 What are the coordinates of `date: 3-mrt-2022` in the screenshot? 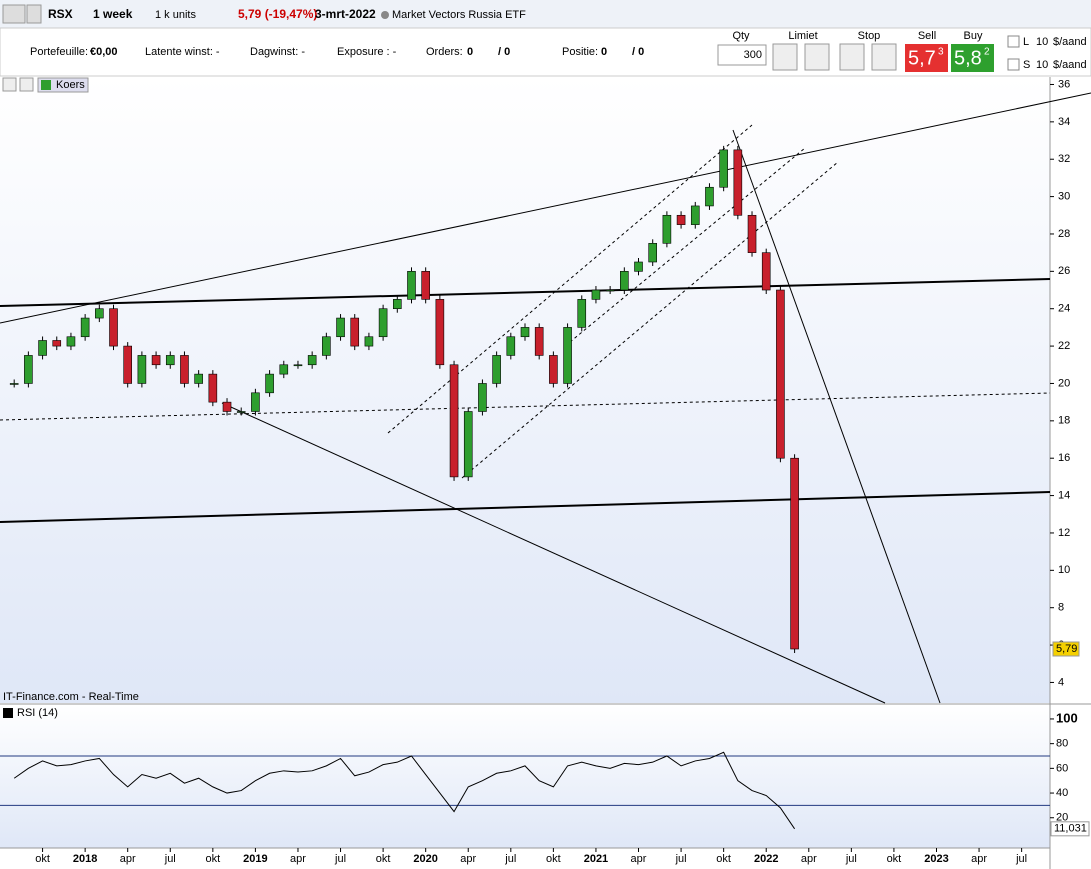 It's located at (345, 14).